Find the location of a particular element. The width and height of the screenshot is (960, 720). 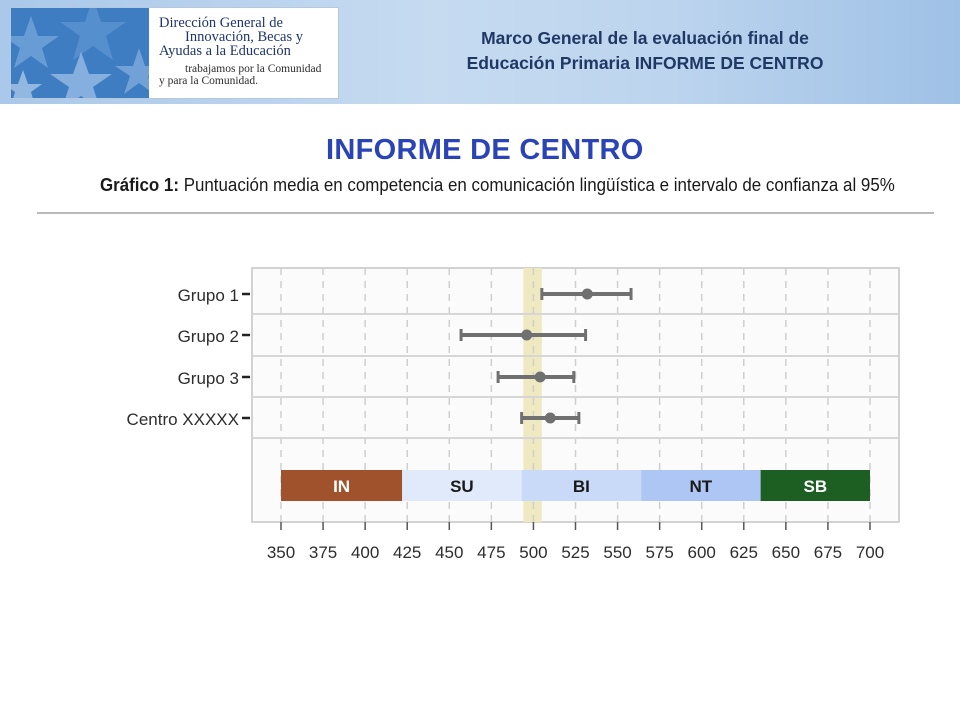

x-tick-label: 425 is located at coordinates (407, 552).